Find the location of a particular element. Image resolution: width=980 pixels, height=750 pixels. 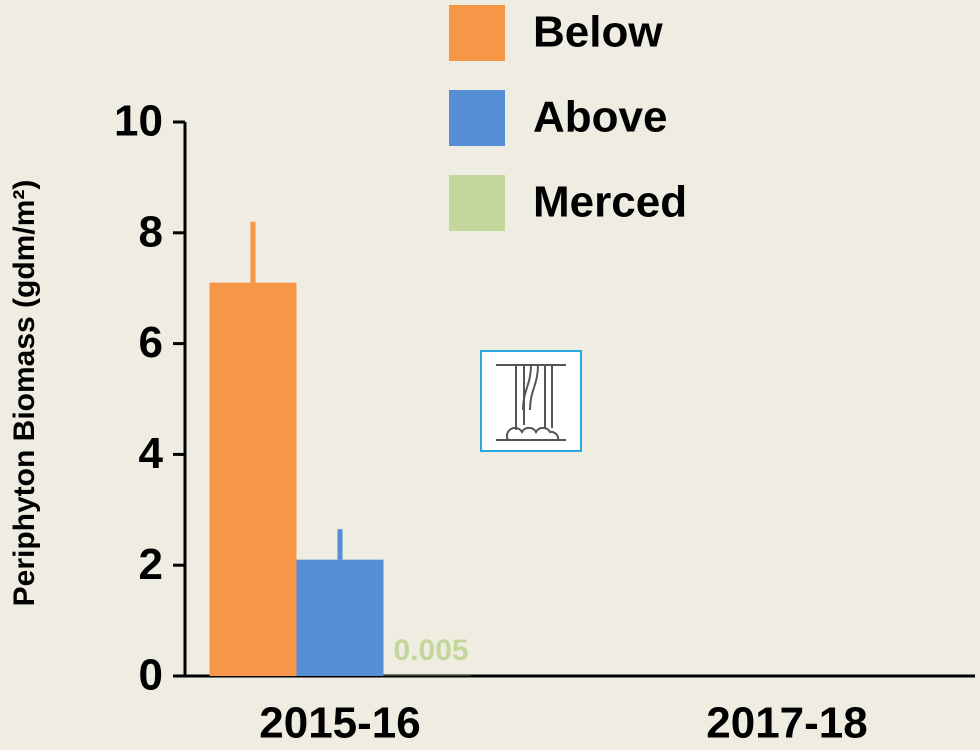

legend-label: Merced is located at coordinates (610, 202).